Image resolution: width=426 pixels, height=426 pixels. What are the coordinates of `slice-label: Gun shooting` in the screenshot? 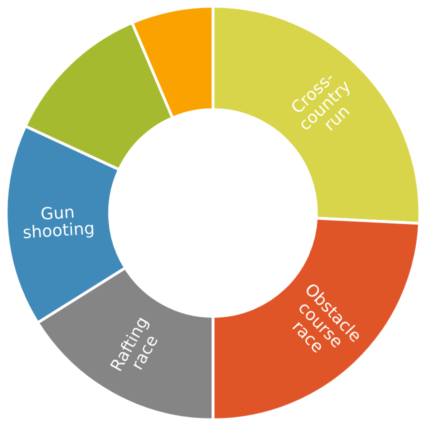 It's located at (58, 223).